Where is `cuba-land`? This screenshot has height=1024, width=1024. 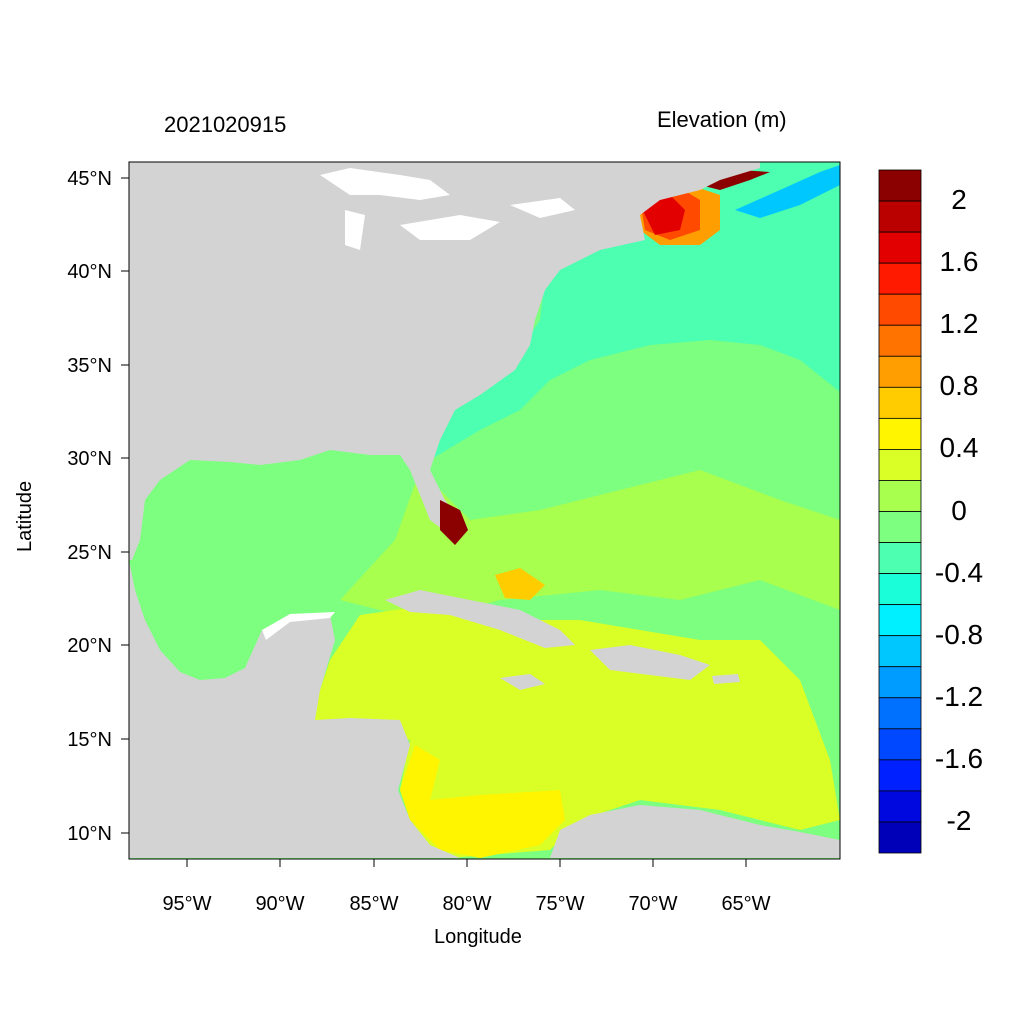 cuba-land is located at coordinates (480, 619).